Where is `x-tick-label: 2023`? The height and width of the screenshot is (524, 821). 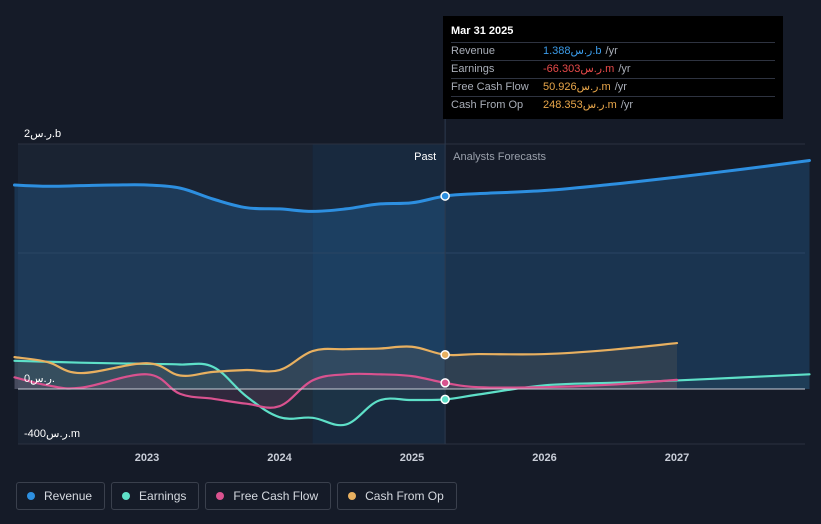 x-tick-label: 2023 is located at coordinates (147, 458).